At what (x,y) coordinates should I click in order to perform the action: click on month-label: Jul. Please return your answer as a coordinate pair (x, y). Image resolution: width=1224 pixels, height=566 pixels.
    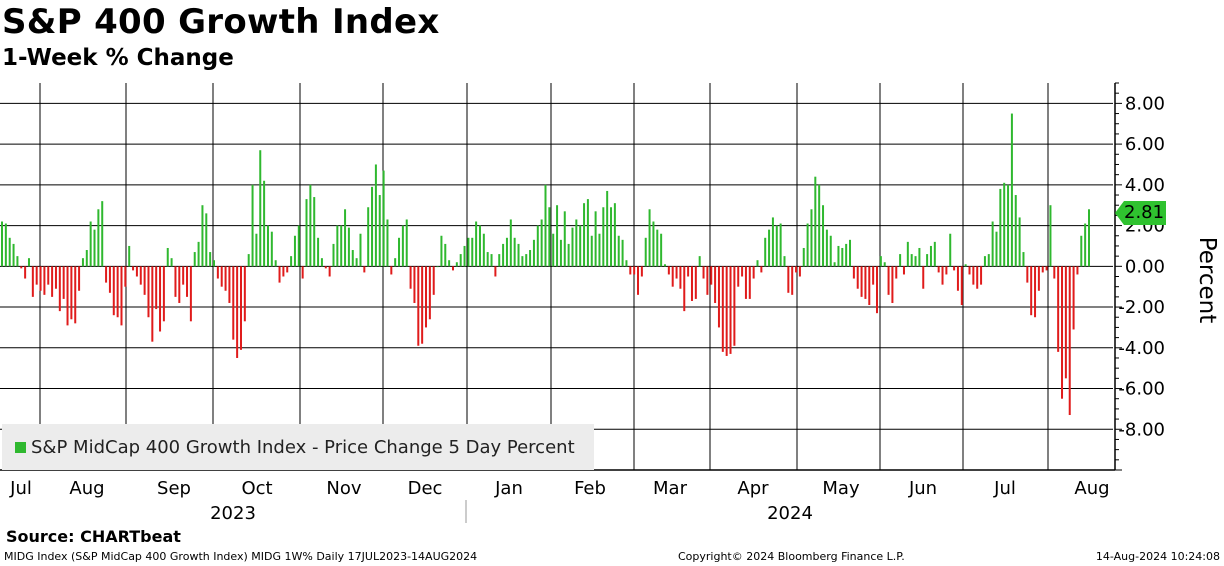
    Looking at the image, I should click on (1004, 488).